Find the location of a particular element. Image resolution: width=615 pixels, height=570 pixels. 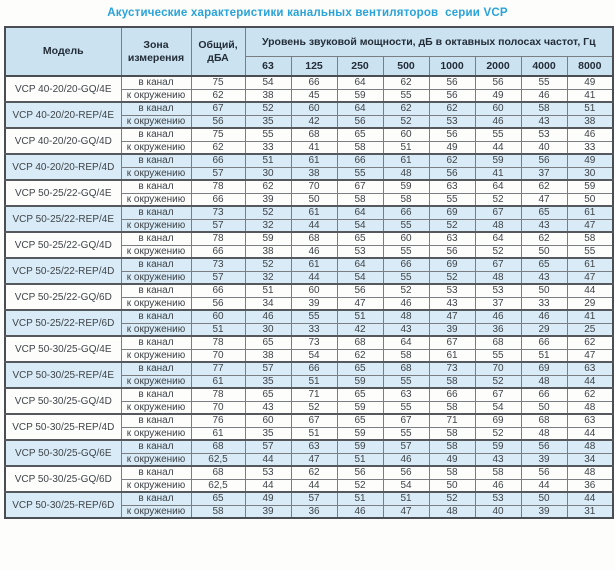

column-header-freq-63: 63 is located at coordinates (268, 66).